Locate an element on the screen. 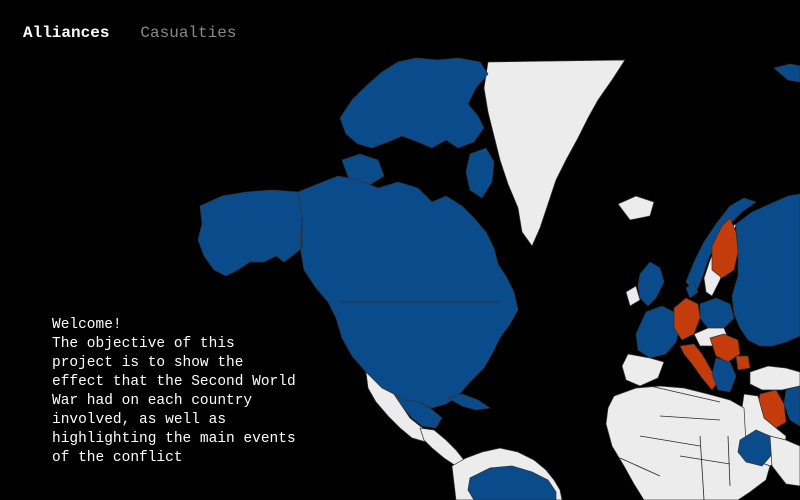 The image size is (800, 500). country-north-africa is located at coordinates (688, 442).